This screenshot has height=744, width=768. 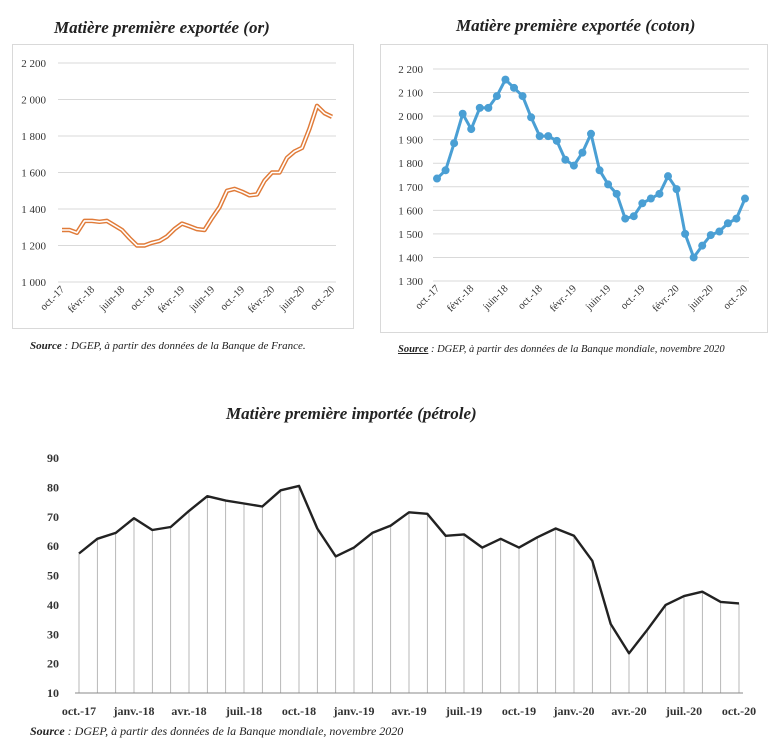 I want to click on x-tick-label: avr.-19, so click(x=408, y=711).